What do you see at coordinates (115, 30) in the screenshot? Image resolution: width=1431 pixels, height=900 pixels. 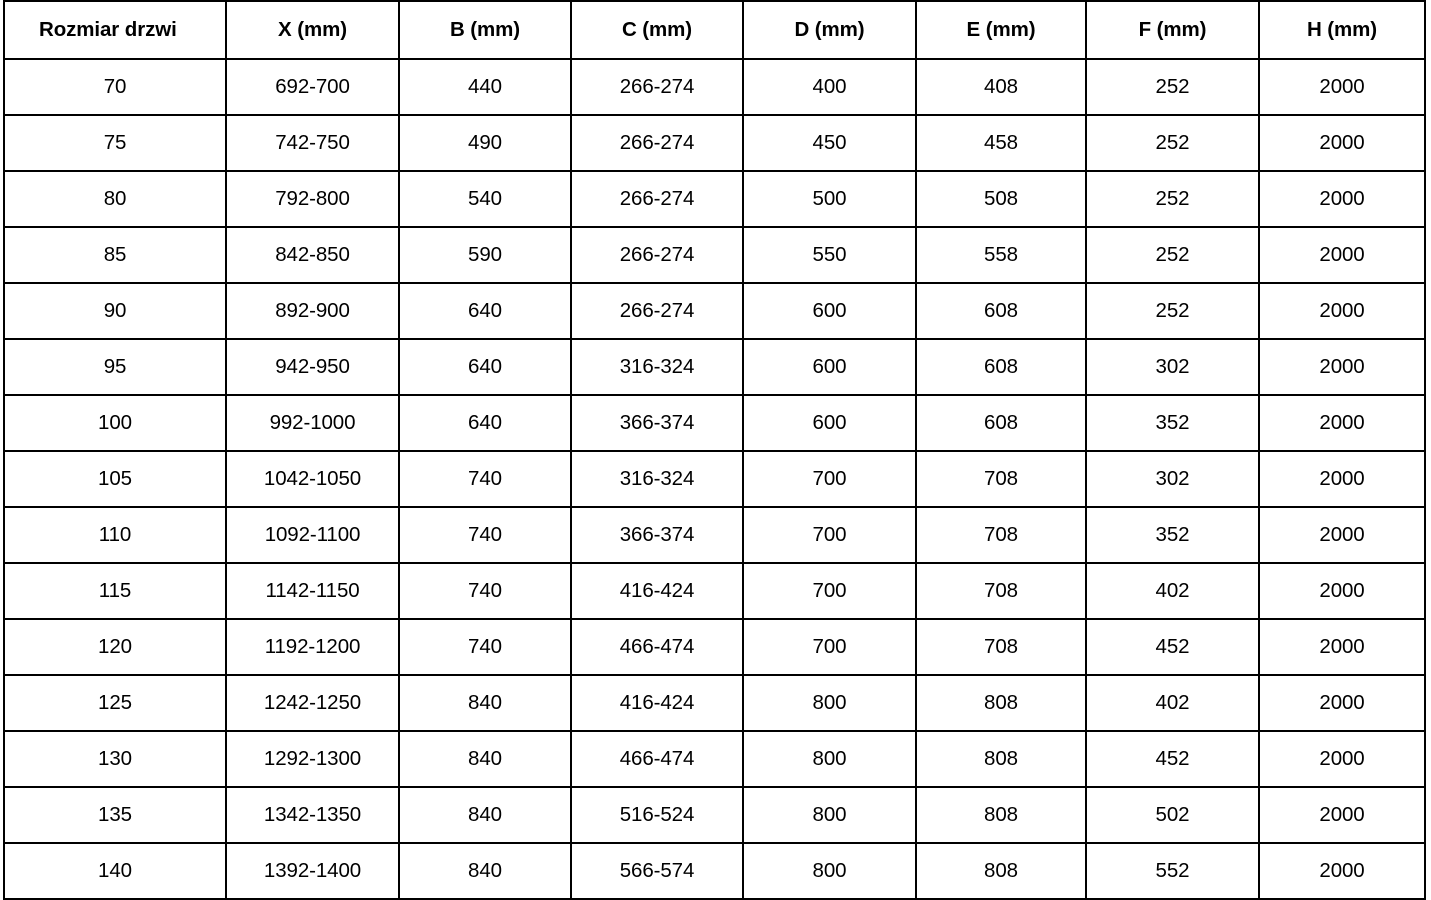 I see `column-header-door-size: Rozmiar drzwi` at bounding box center [115, 30].